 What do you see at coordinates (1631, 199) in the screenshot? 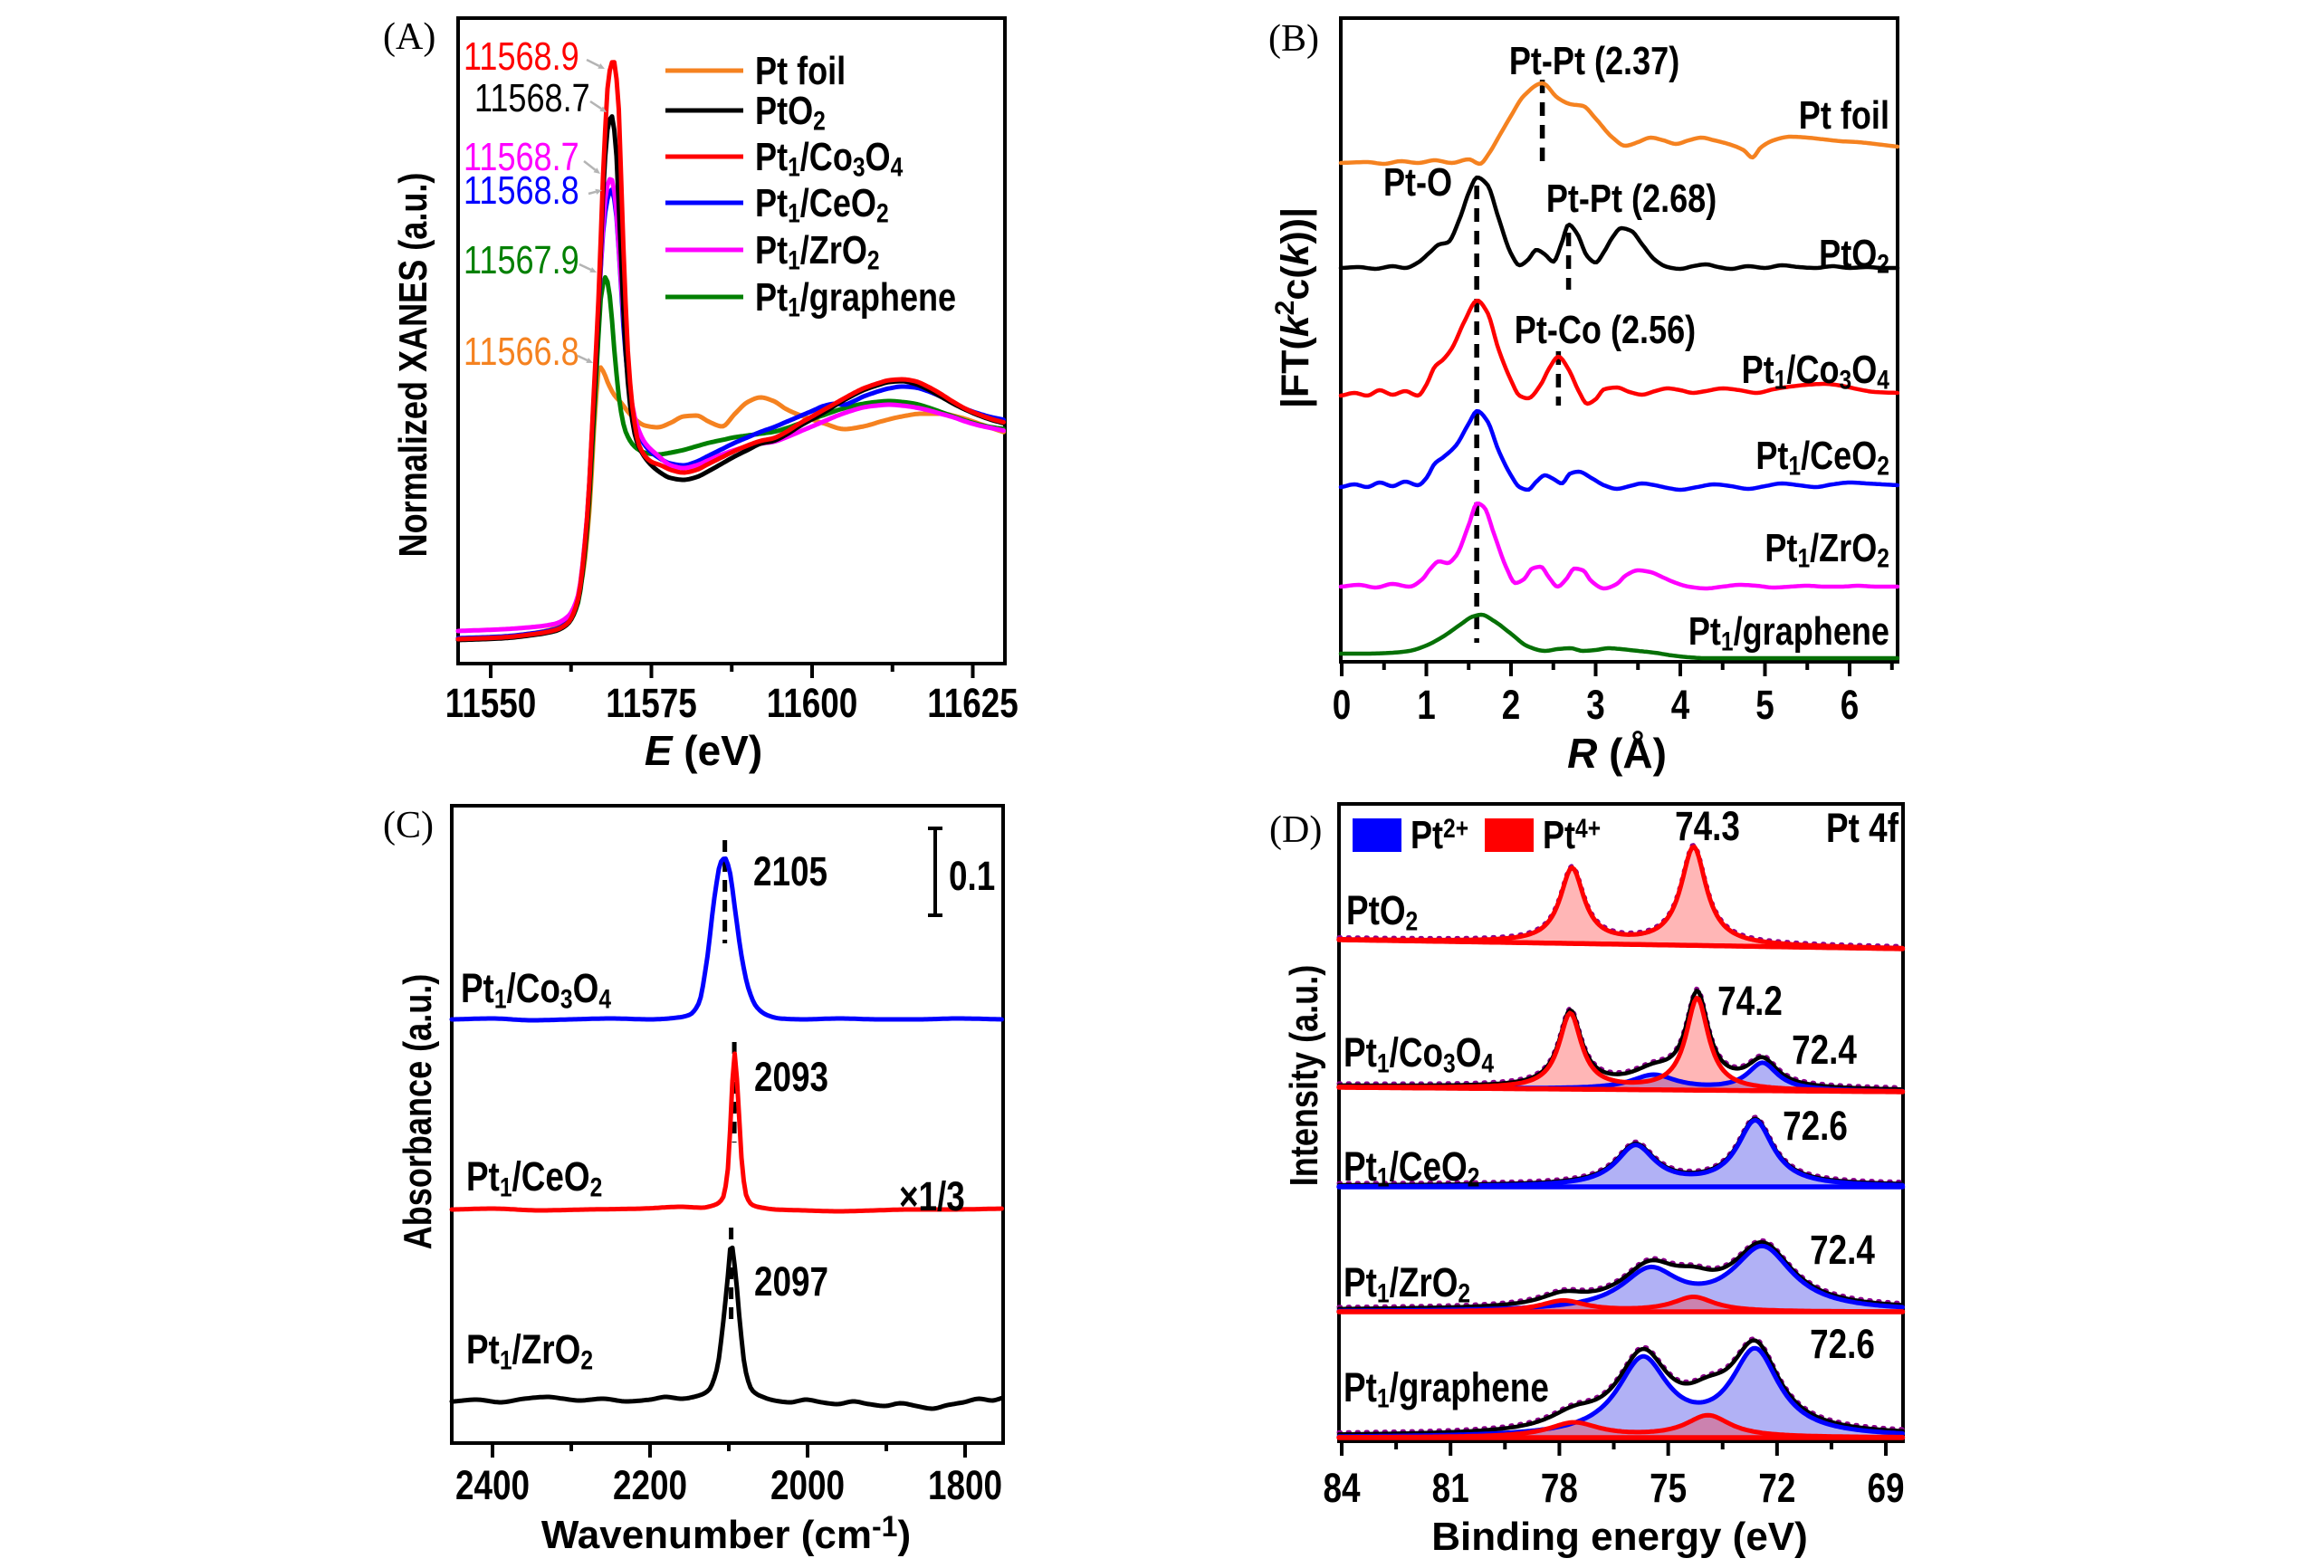
I see `svg-text: Pt-Pt (2.68)` at bounding box center [1631, 199].